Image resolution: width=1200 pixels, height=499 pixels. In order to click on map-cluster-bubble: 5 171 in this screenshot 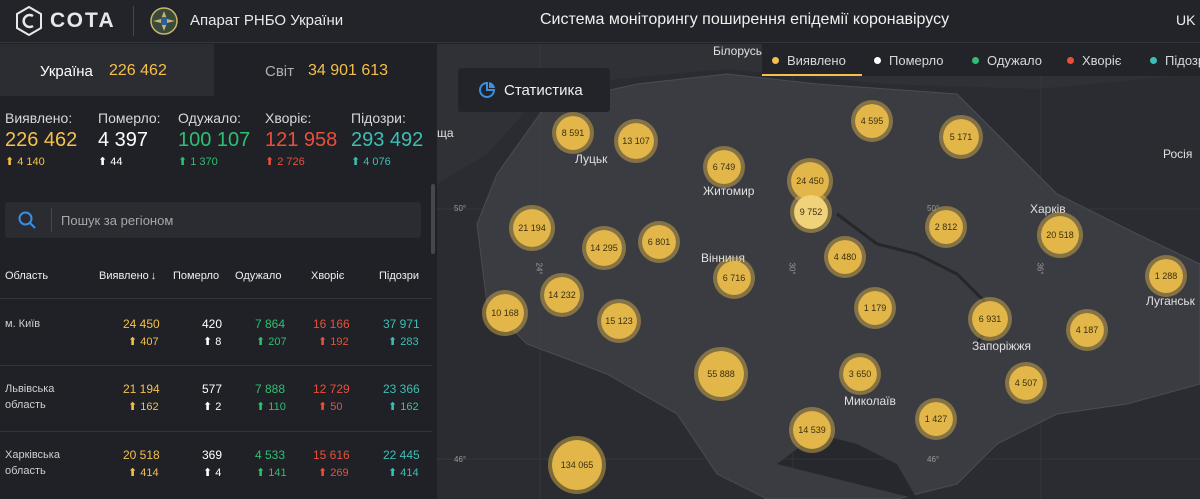, I will do `click(961, 137)`.